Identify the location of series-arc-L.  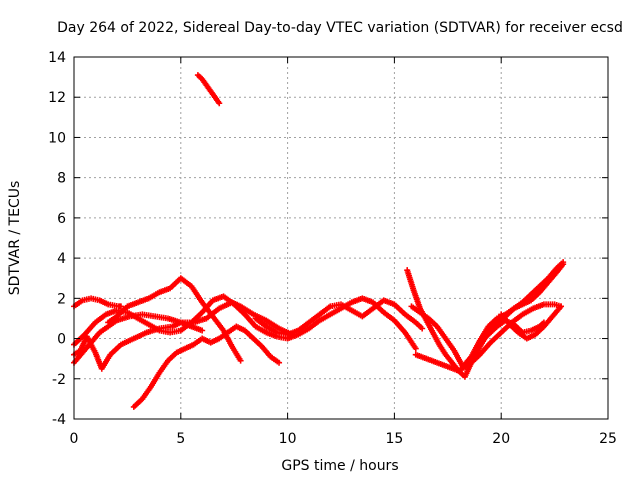
(488, 337).